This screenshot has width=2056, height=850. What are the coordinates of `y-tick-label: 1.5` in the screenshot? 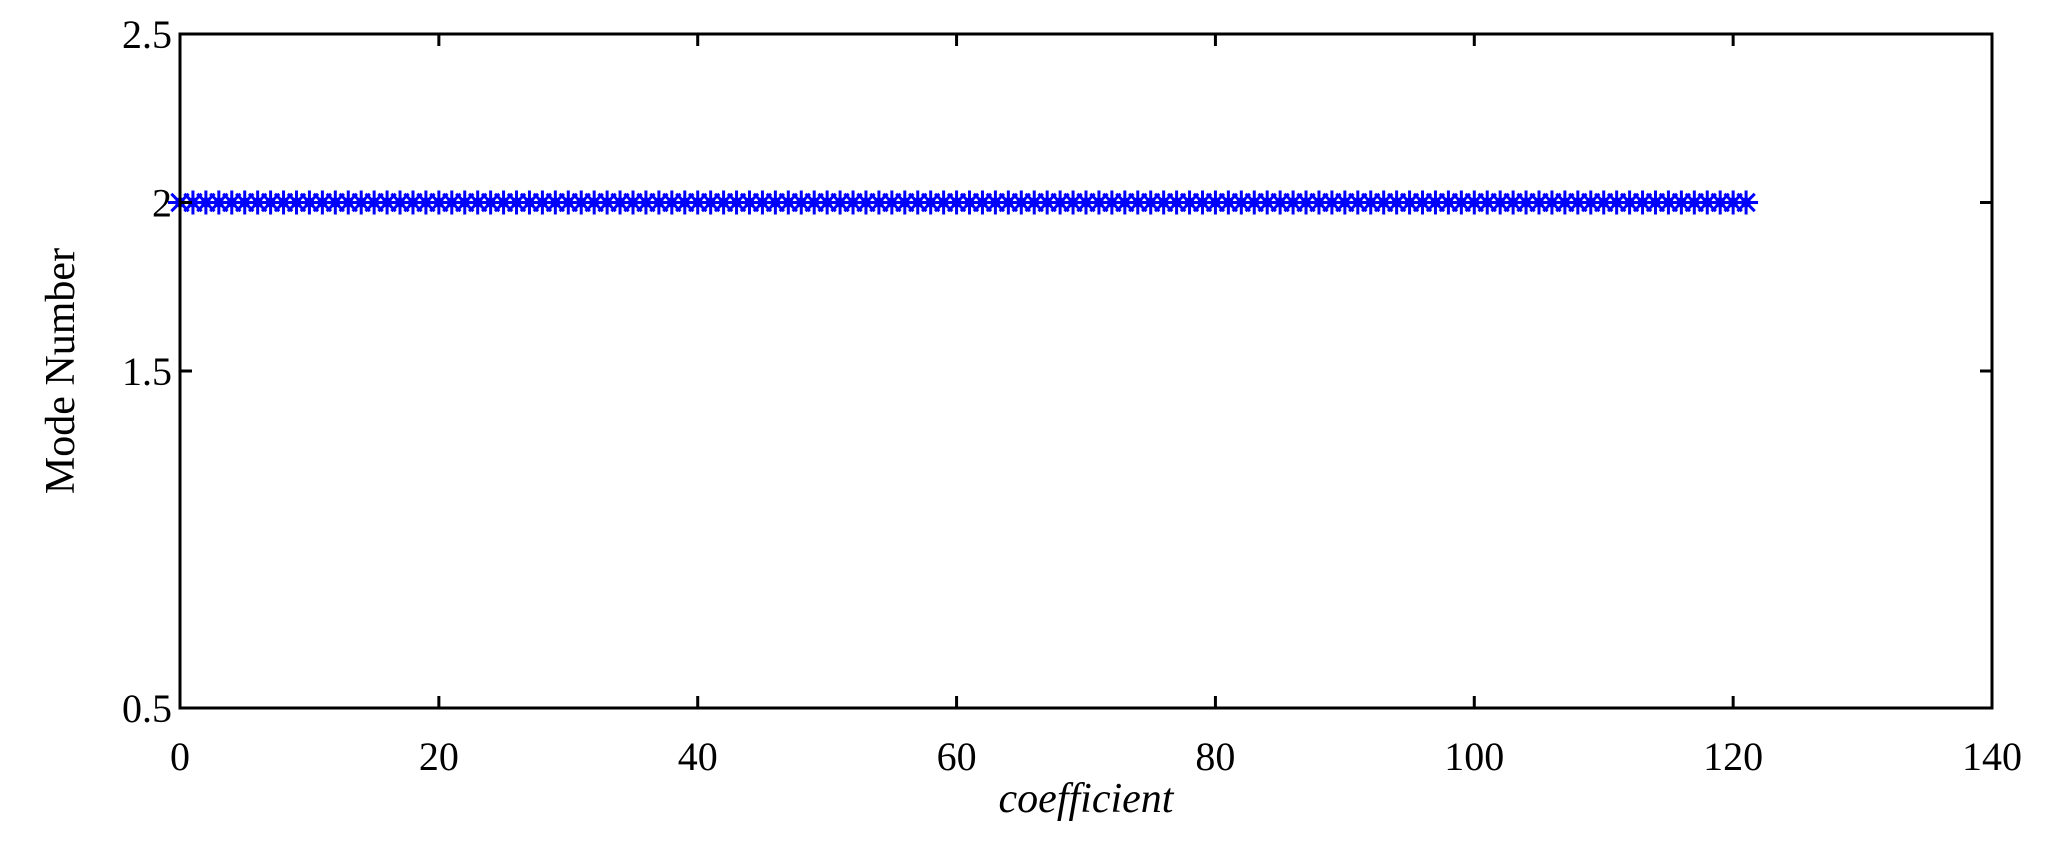 It's located at (147, 371).